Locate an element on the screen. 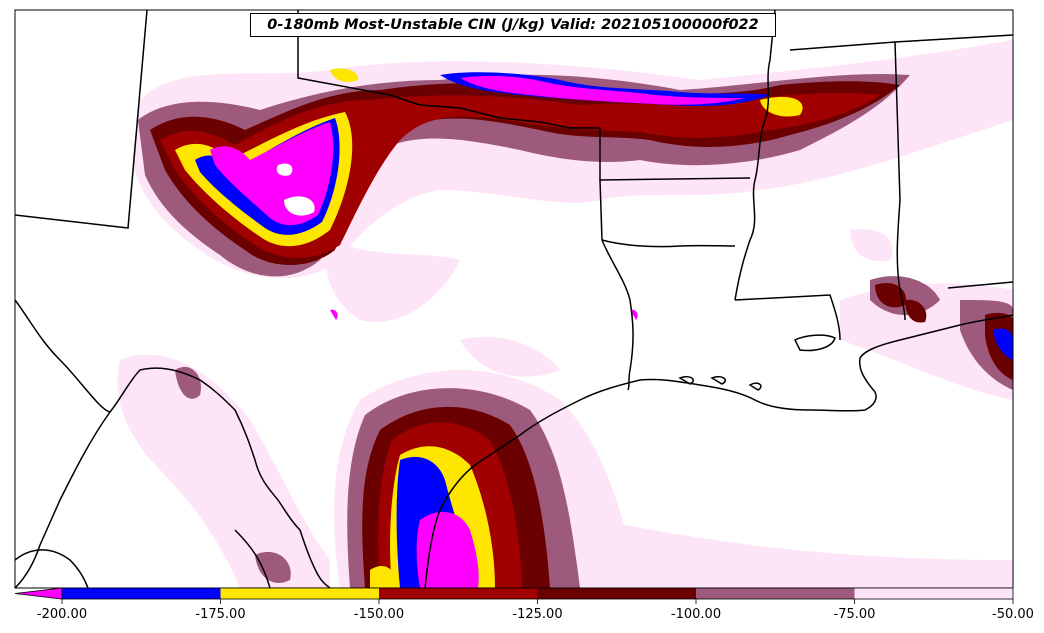 This screenshot has height=633, width=1044. colorbar-tick-label: -150.00 is located at coordinates (379, 614).